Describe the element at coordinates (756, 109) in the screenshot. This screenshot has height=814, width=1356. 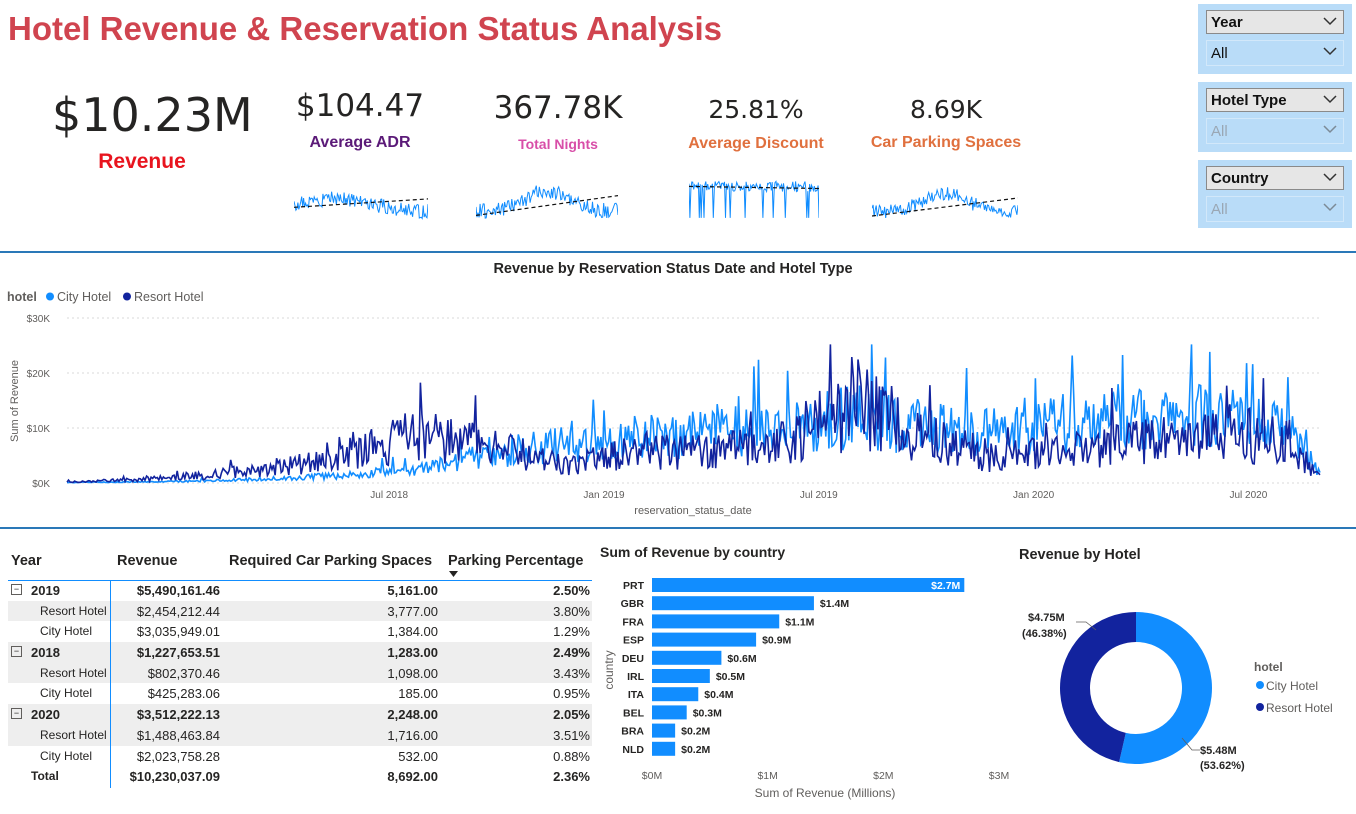
I see `discount-kpi-value: 25.81%` at that location.